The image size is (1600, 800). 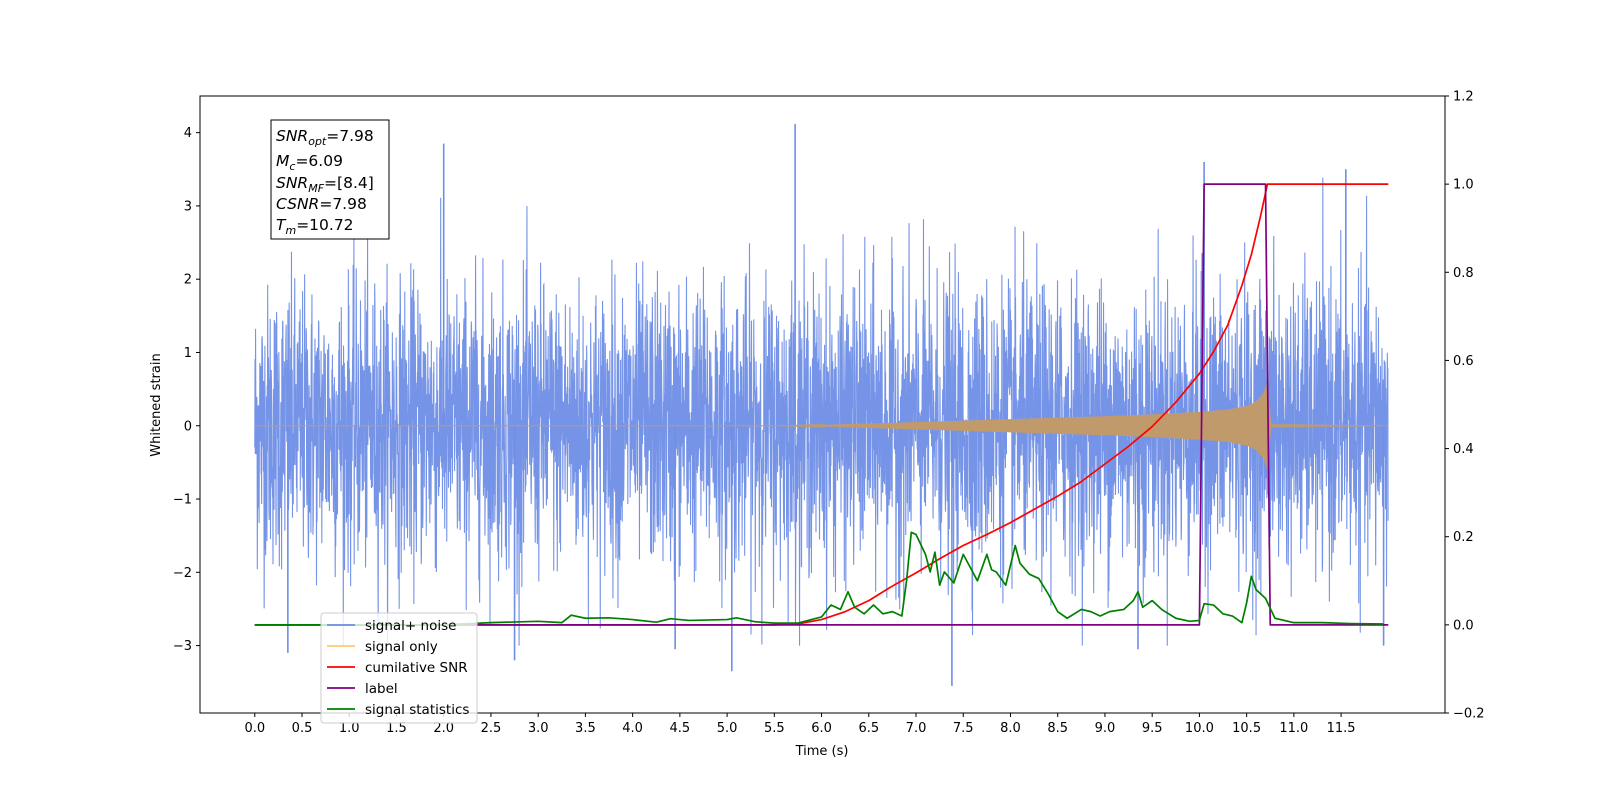 What do you see at coordinates (585, 728) in the screenshot?
I see `x-tick-label: 3.5` at bounding box center [585, 728].